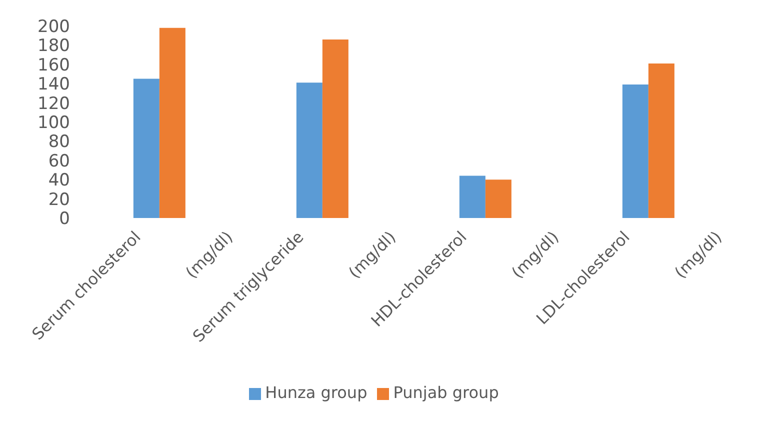 The image size is (770, 423). I want to click on y-tick-label: 80, so click(59, 142).